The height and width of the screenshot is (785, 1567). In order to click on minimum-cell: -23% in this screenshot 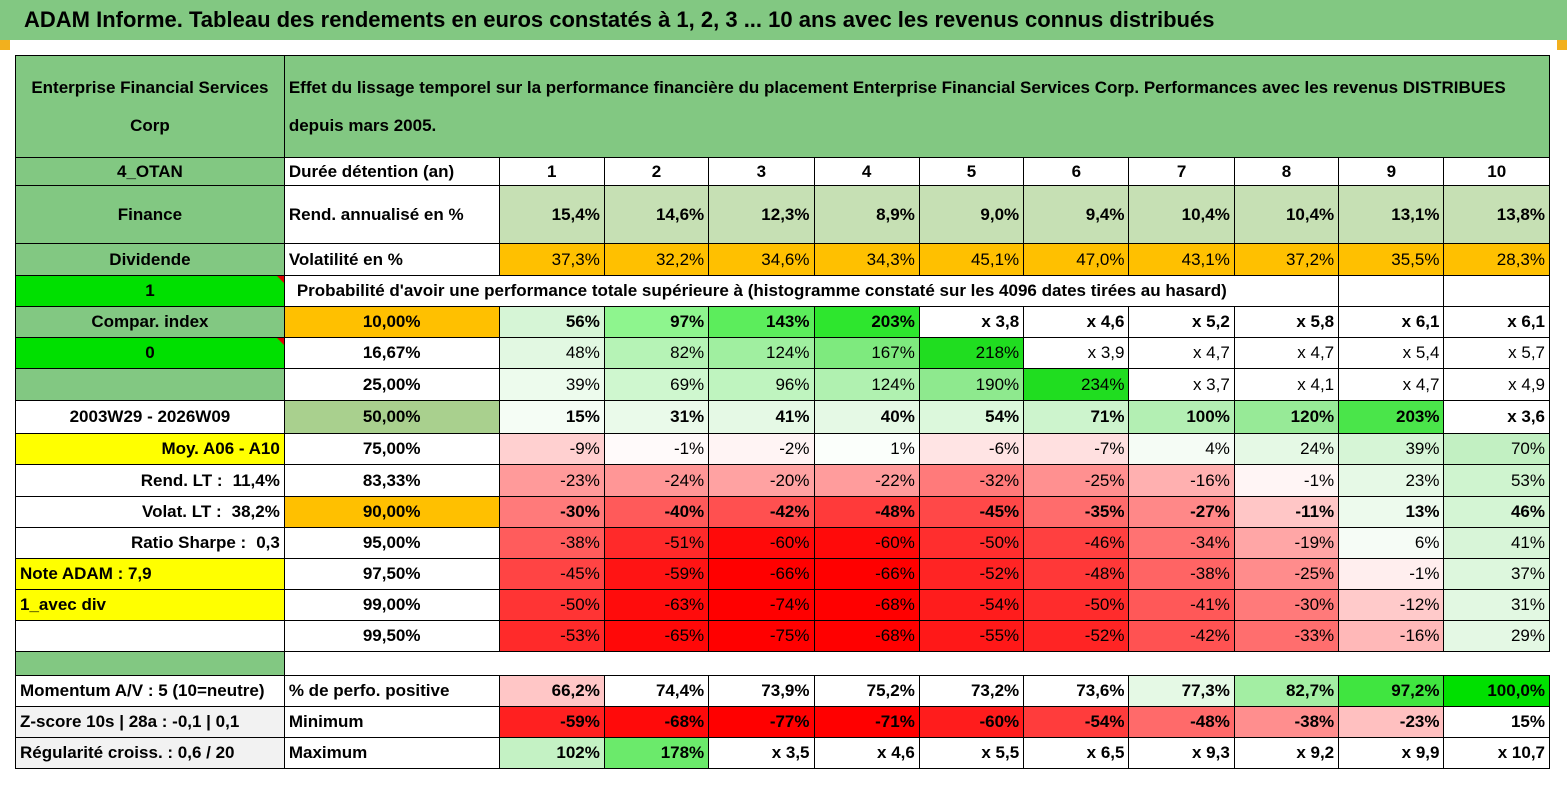, I will do `click(1391, 722)`.